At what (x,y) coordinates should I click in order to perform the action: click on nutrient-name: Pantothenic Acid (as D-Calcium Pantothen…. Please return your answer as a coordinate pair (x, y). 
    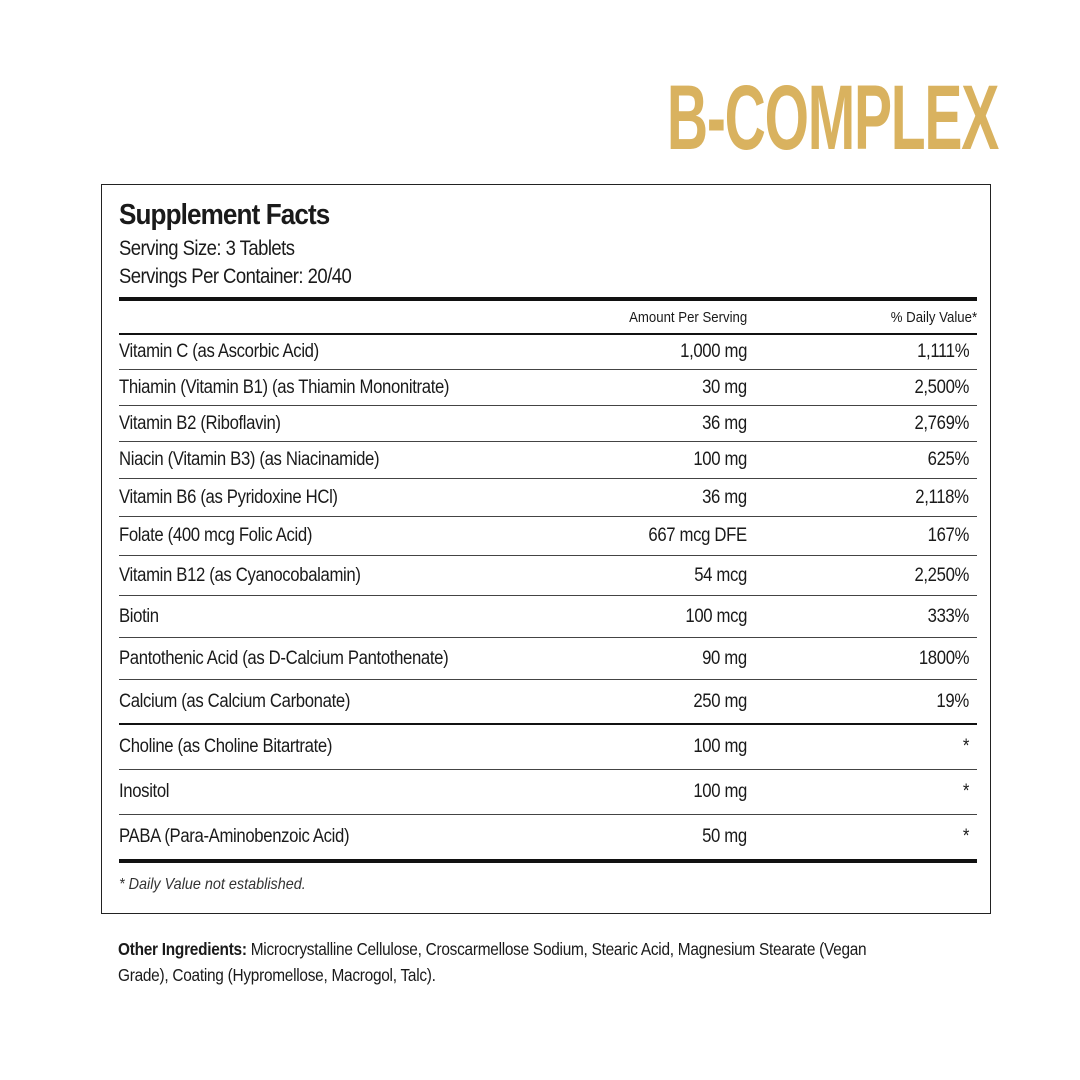
    Looking at the image, I should click on (284, 658).